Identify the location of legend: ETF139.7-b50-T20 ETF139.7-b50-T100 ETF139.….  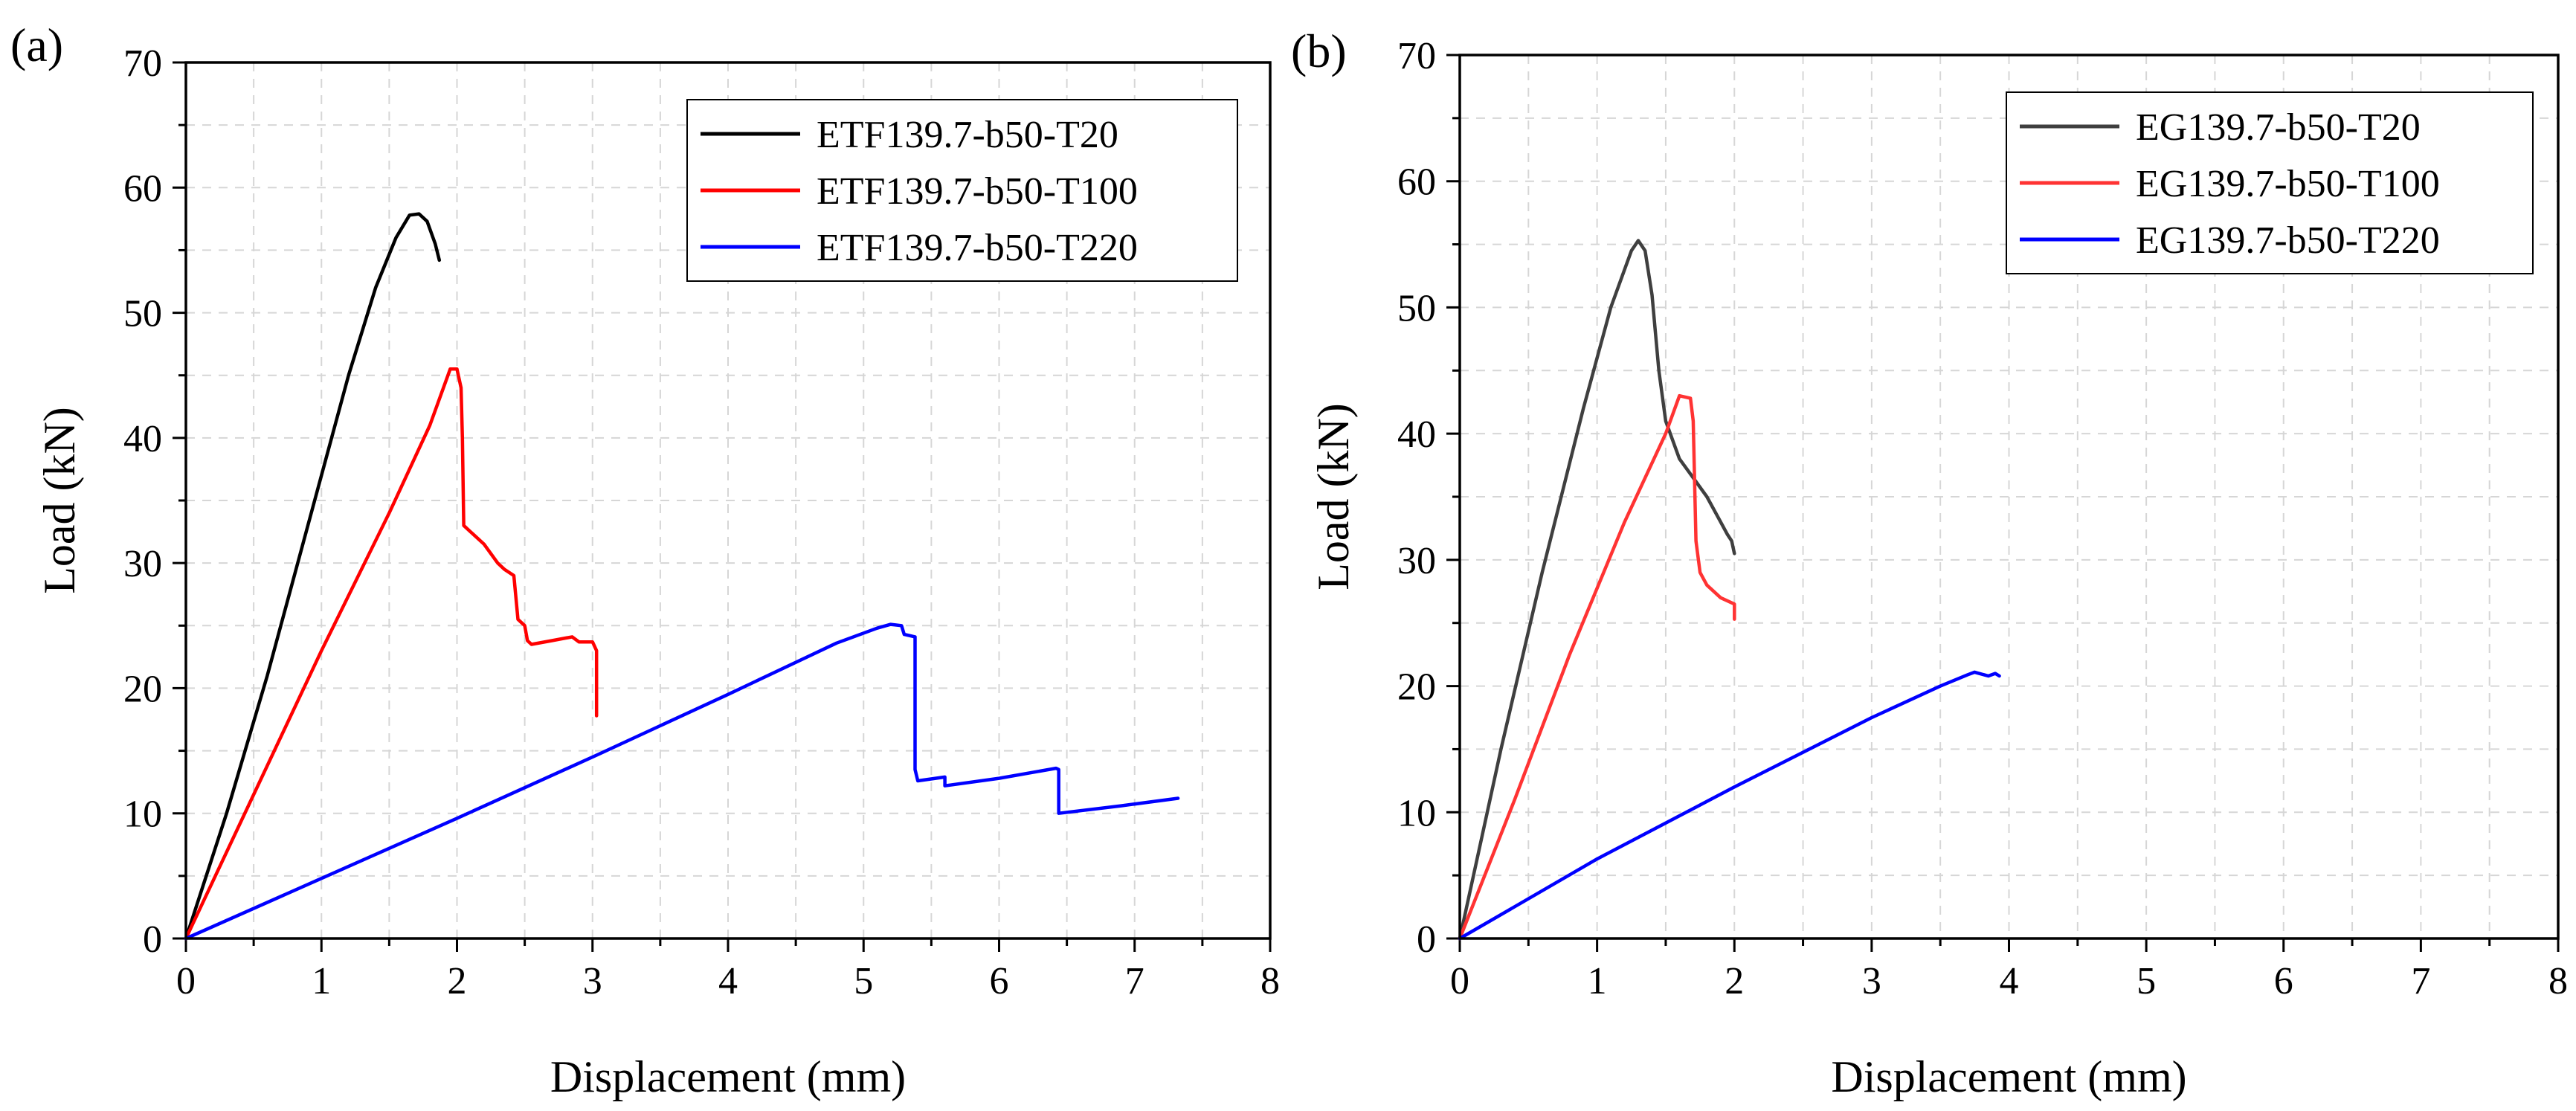
(962, 190).